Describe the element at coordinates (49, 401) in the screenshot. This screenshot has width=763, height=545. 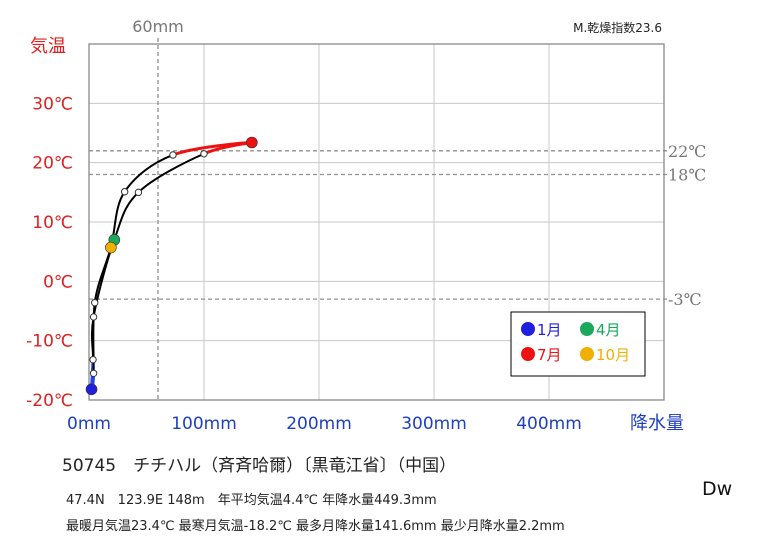
I see `y-tick-label: -20℃` at that location.